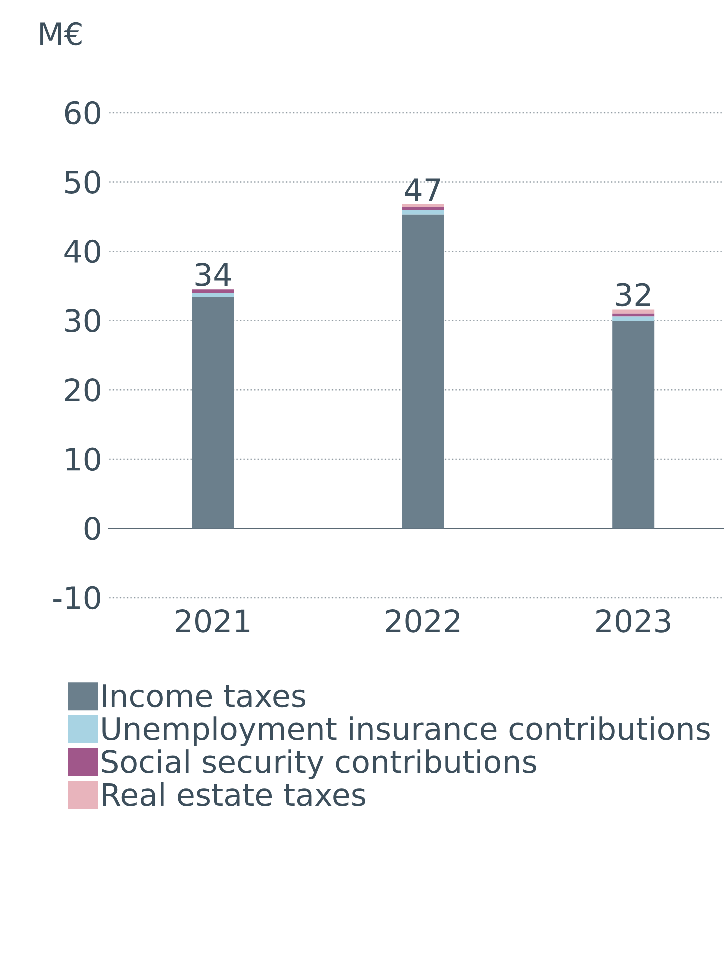 The image size is (724, 977). What do you see at coordinates (633, 295) in the screenshot?
I see `total-label: 32` at bounding box center [633, 295].